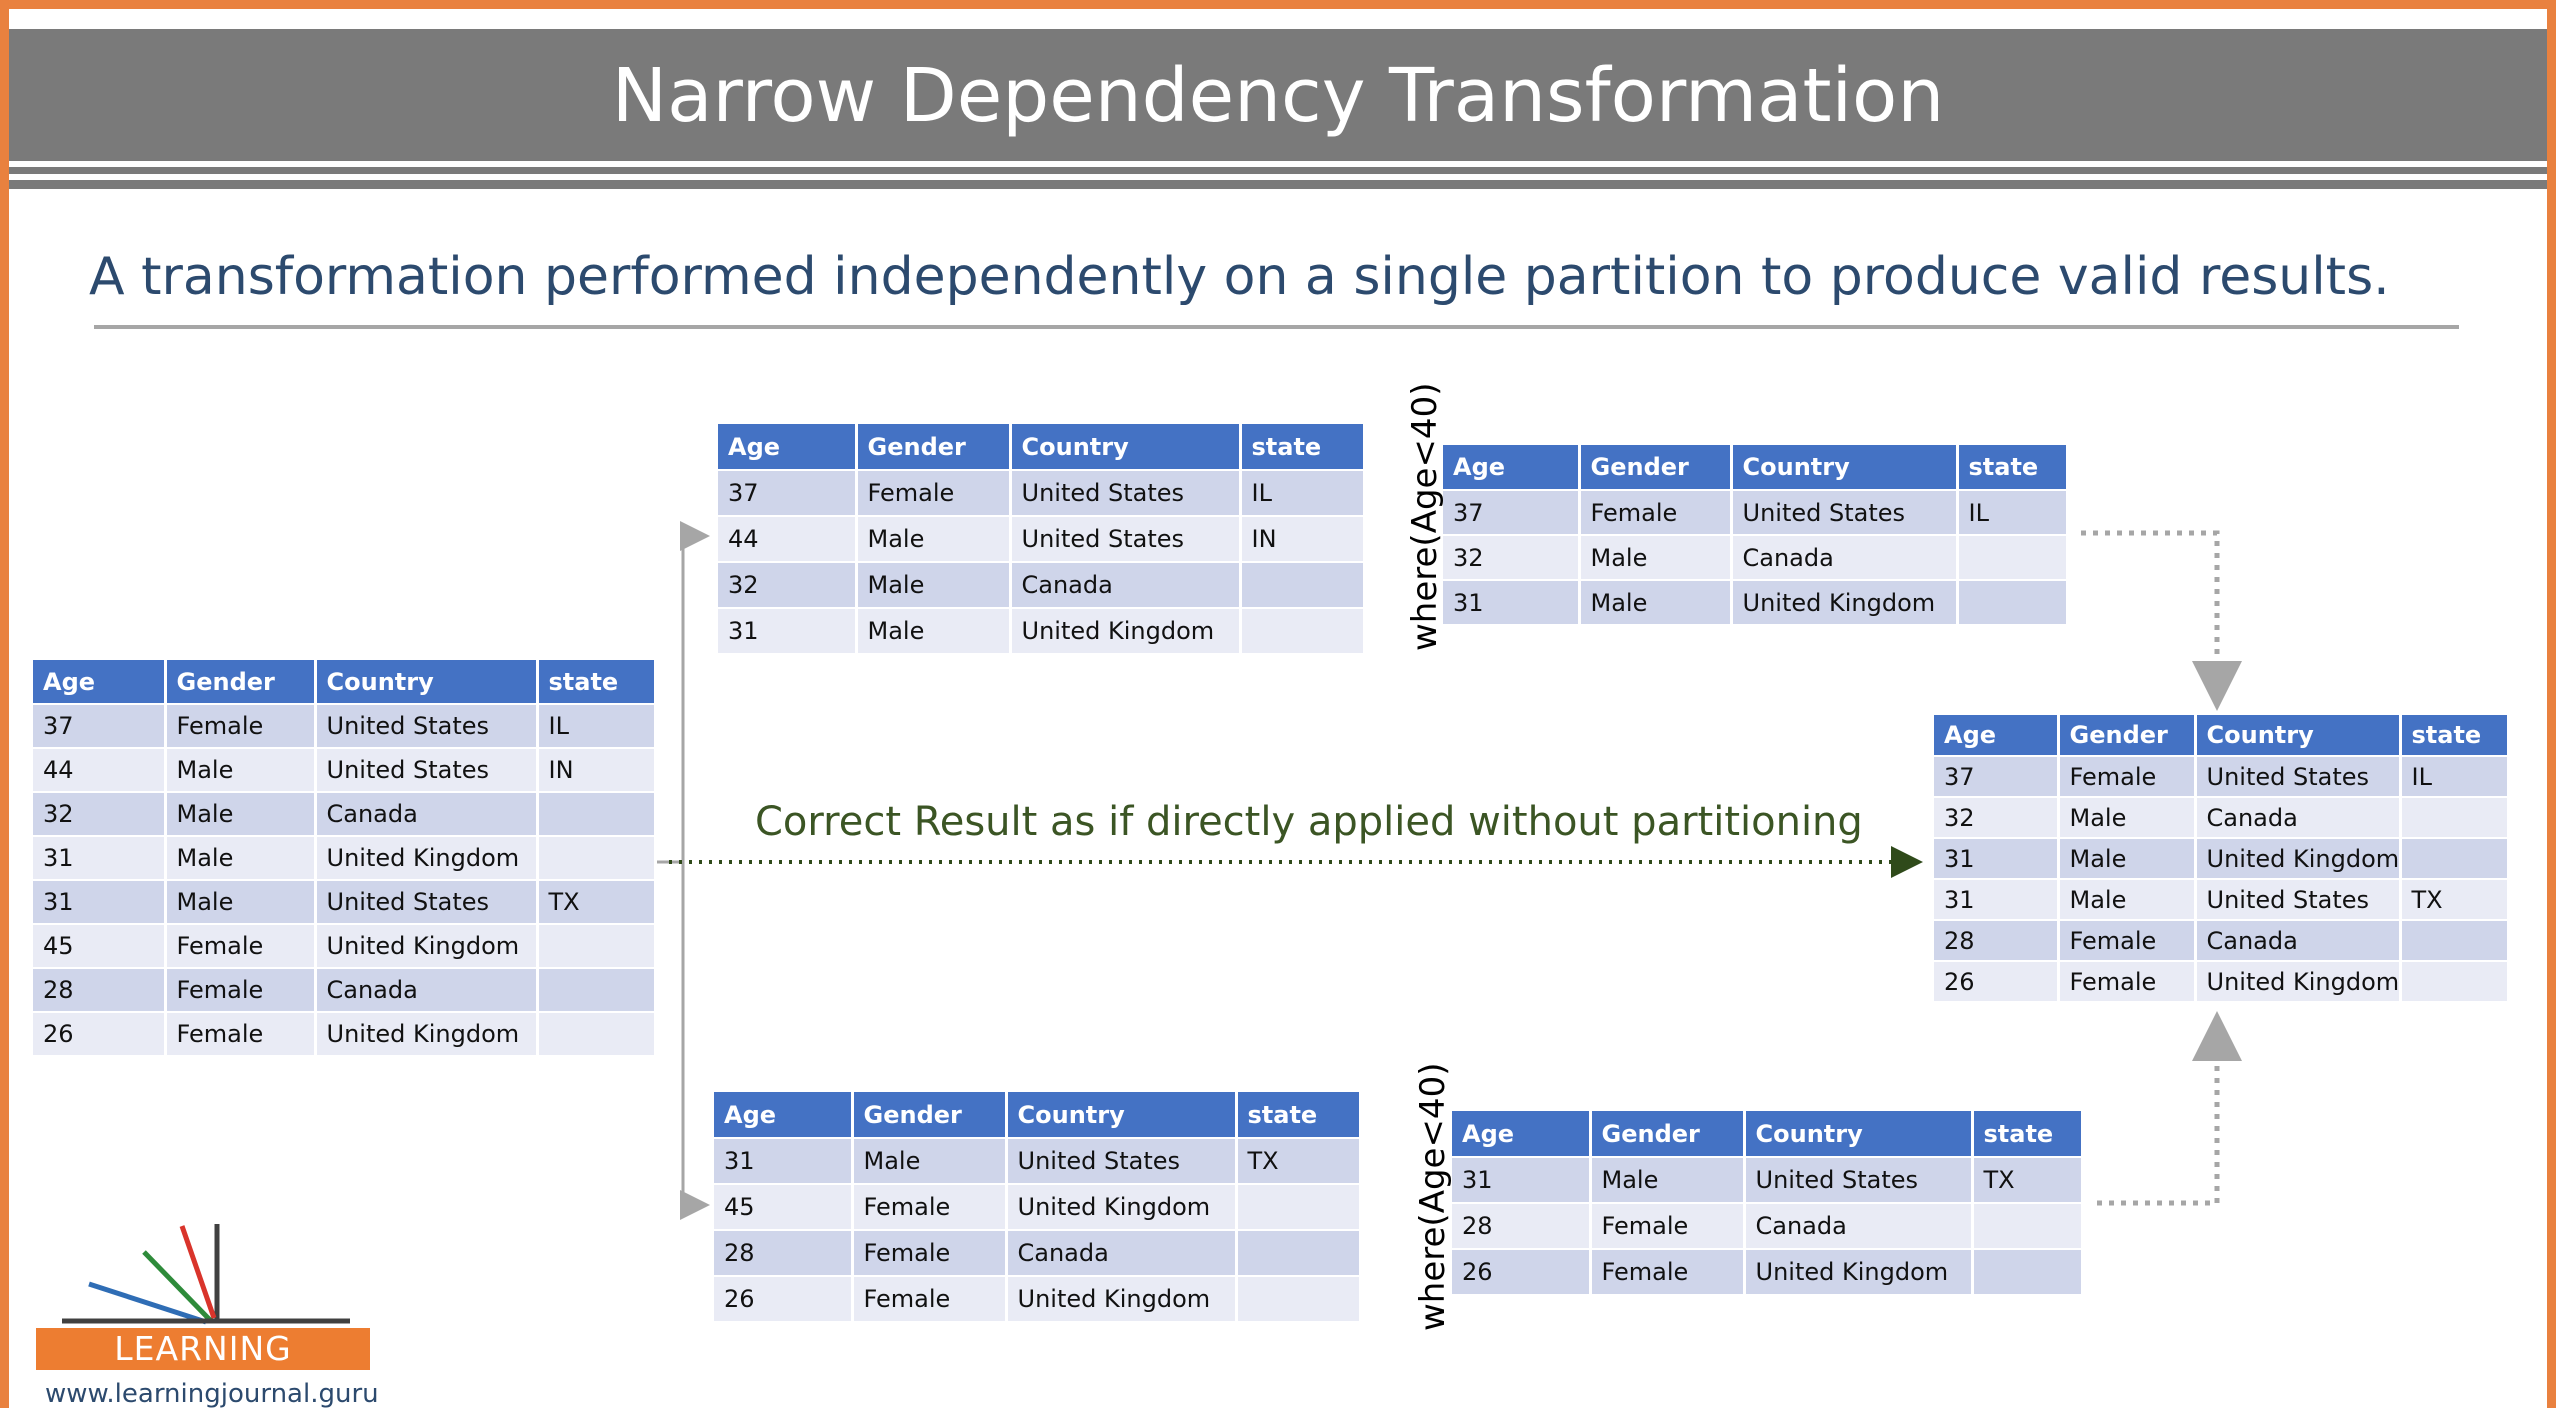 The width and height of the screenshot is (2556, 1408). I want to click on logo-url: www.learningjournal.guru, so click(212, 1393).